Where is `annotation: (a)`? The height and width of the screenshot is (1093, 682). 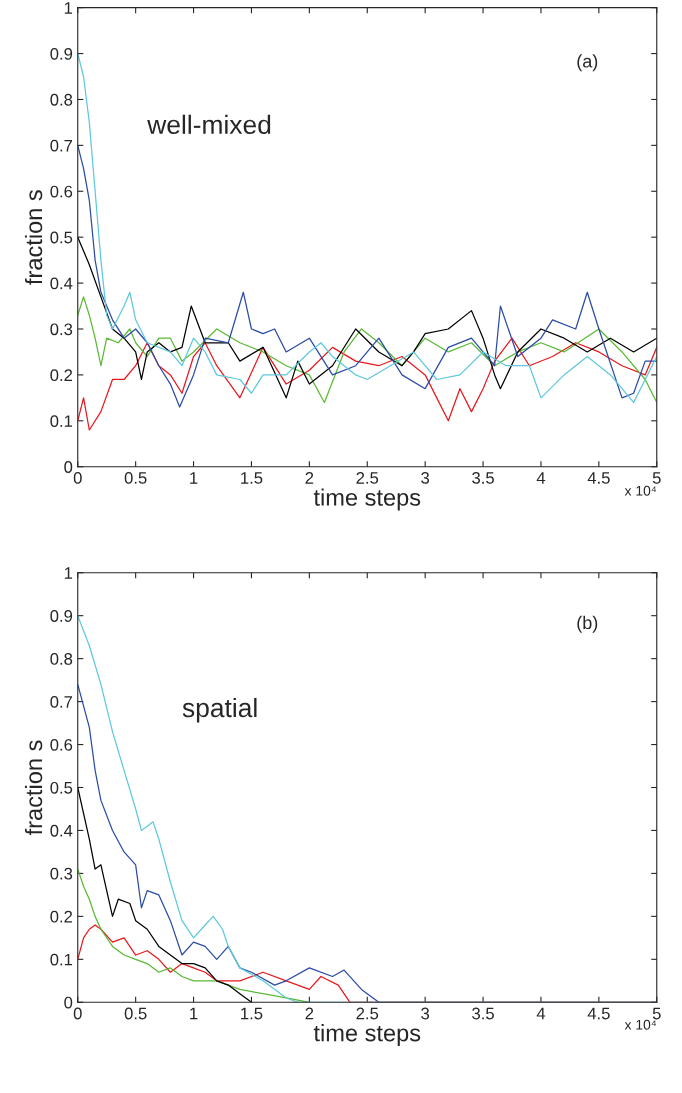 annotation: (a) is located at coordinates (587, 63).